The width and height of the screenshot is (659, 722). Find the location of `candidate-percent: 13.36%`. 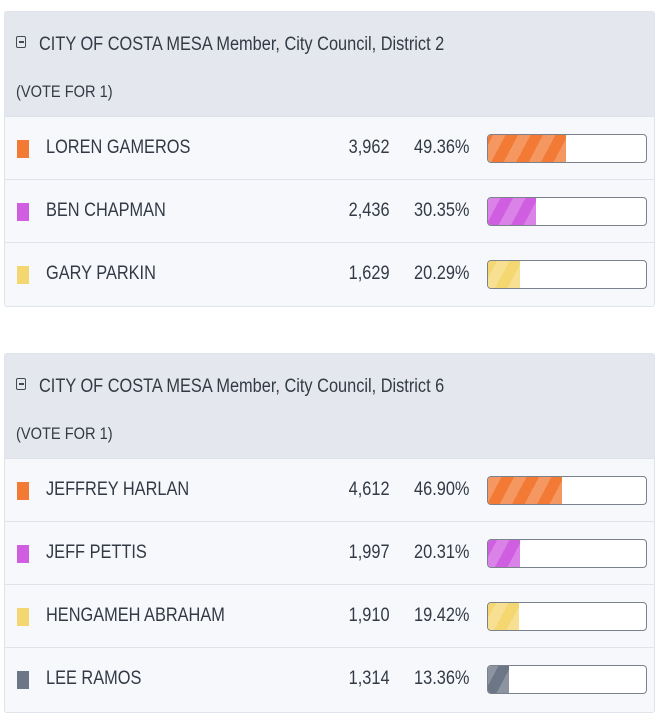

candidate-percent: 13.36% is located at coordinates (441, 678).